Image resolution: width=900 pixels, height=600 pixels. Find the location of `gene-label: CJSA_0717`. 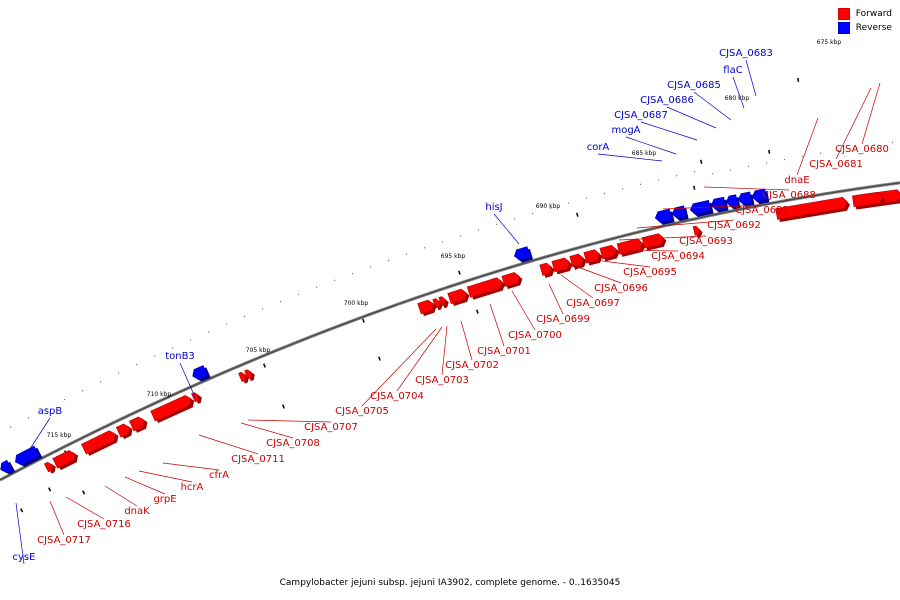

gene-label: CJSA_0717 is located at coordinates (64, 540).